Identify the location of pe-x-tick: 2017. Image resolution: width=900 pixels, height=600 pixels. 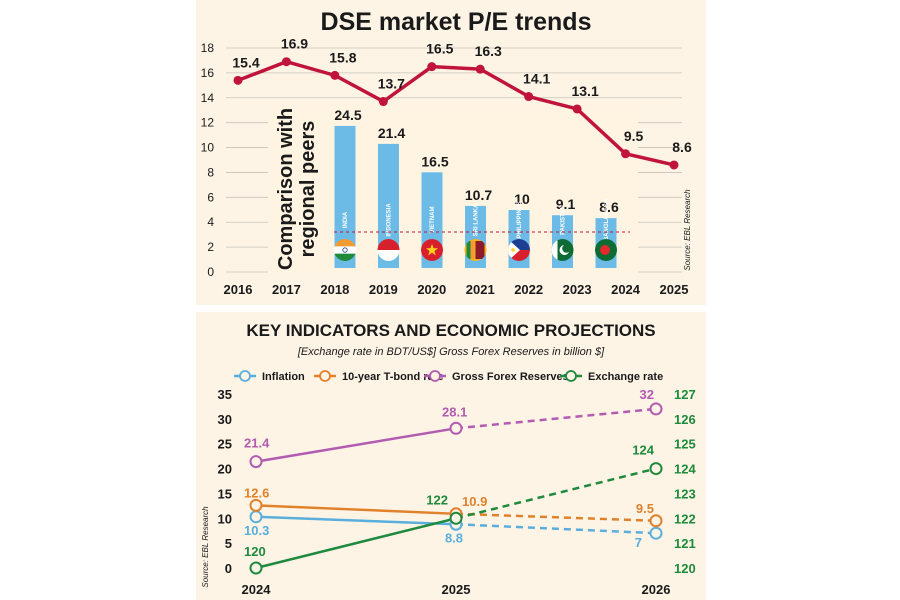
(286, 289).